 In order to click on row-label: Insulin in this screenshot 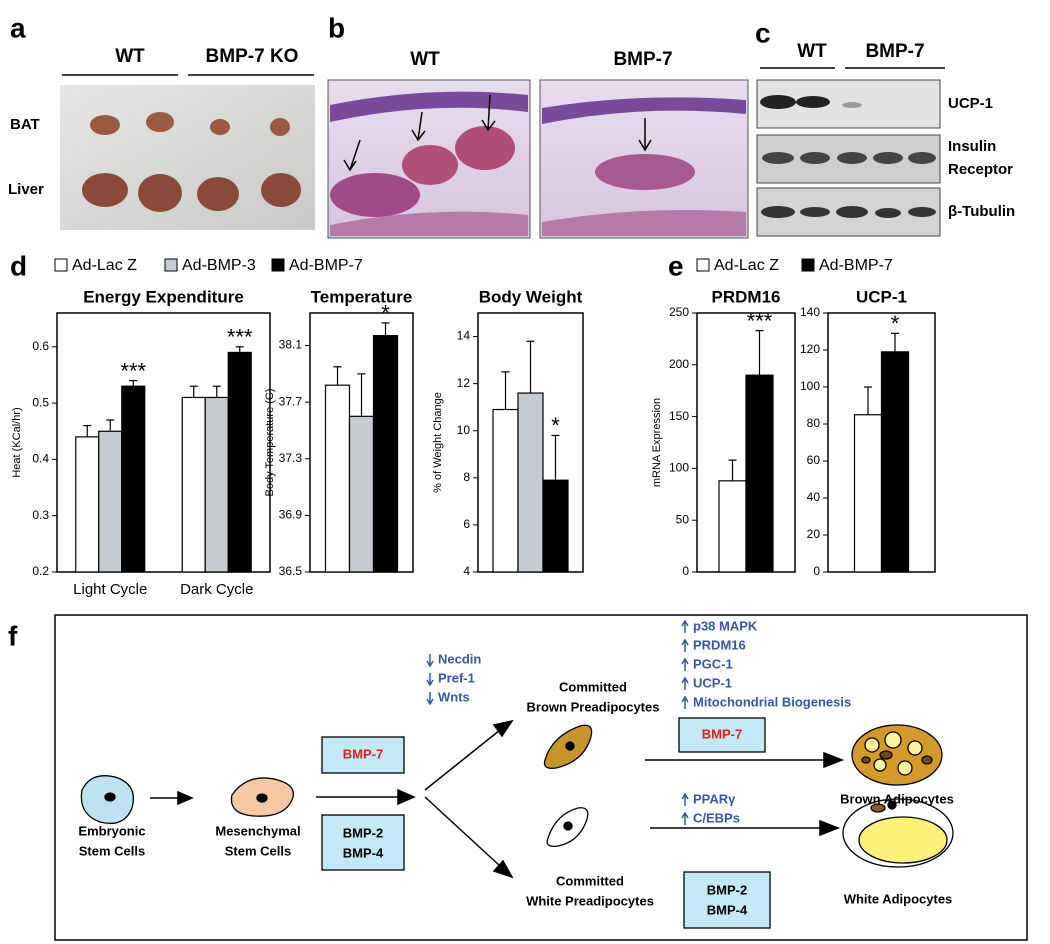, I will do `click(972, 146)`.